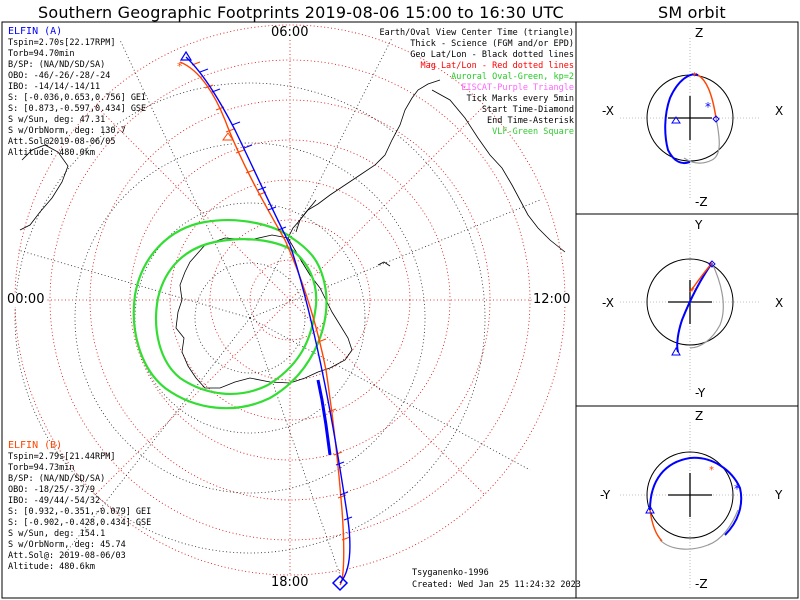 The width and height of the screenshot is (800, 600). I want to click on auroral-oval-outer, so click(230, 314).